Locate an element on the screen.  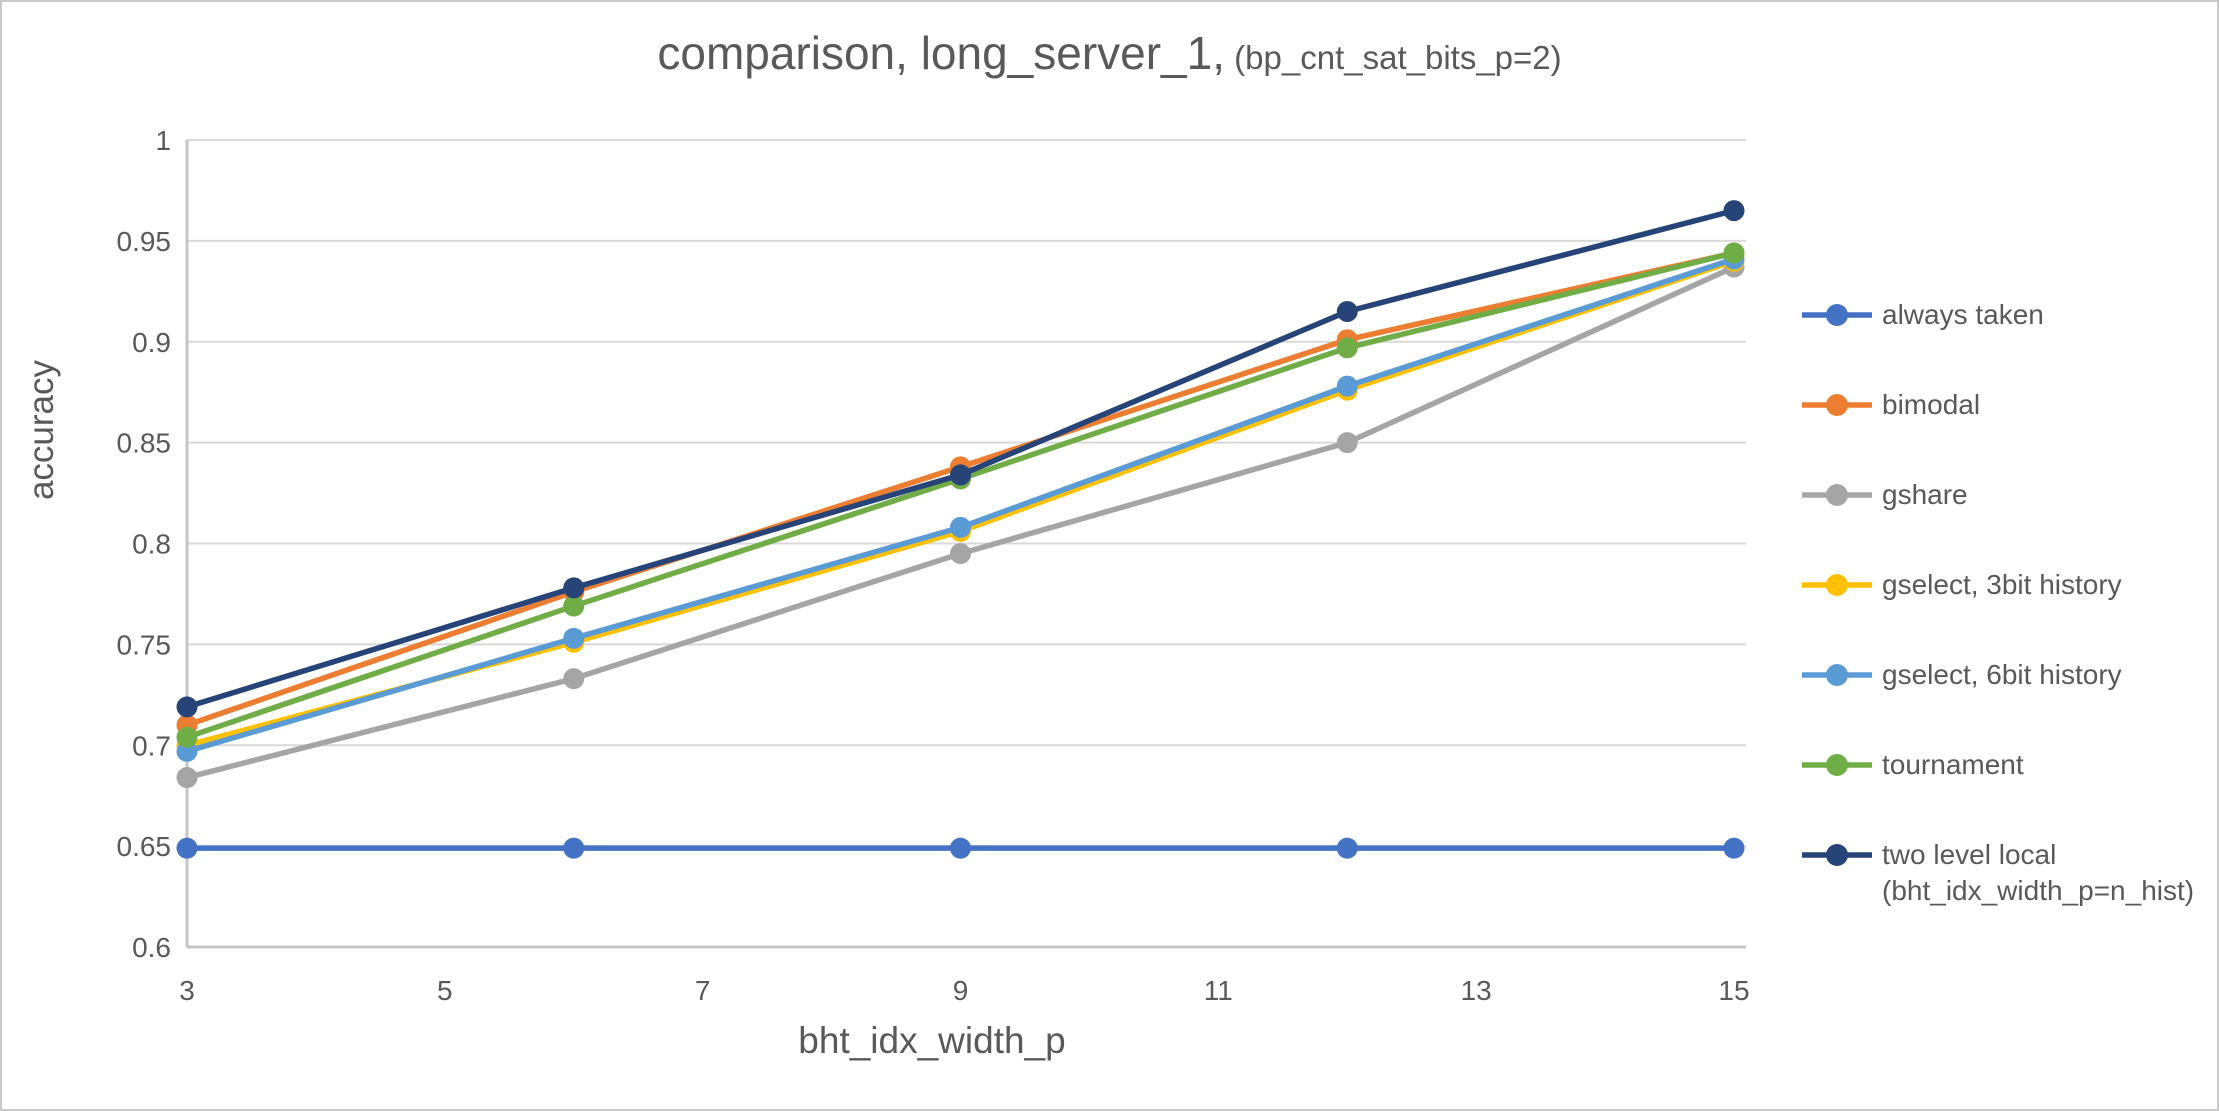
y-tick-label: 0.85 is located at coordinates (144, 443).